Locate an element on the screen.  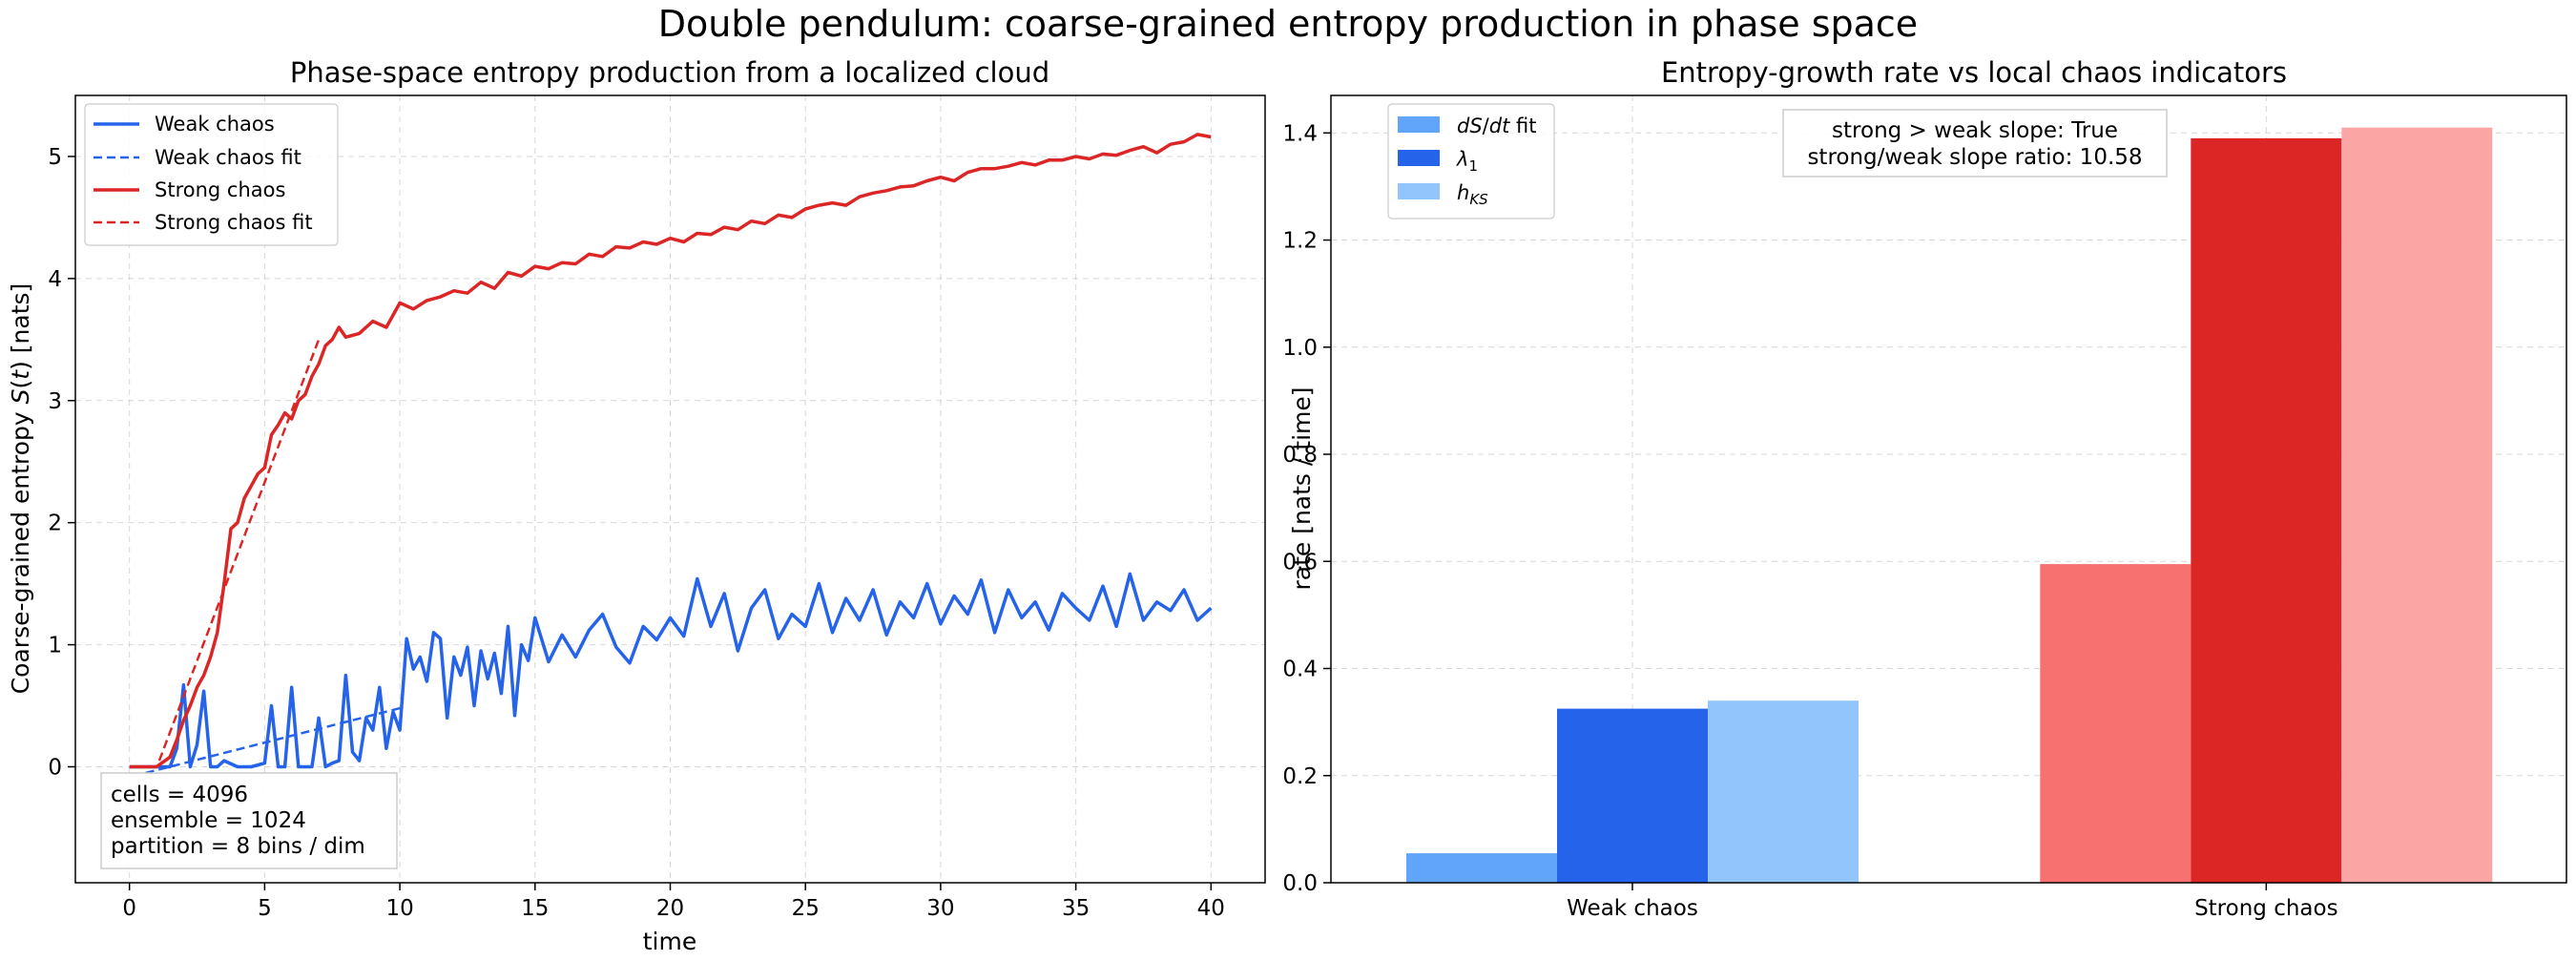
right-y-tick-label: 1.0 is located at coordinates (1300, 349).